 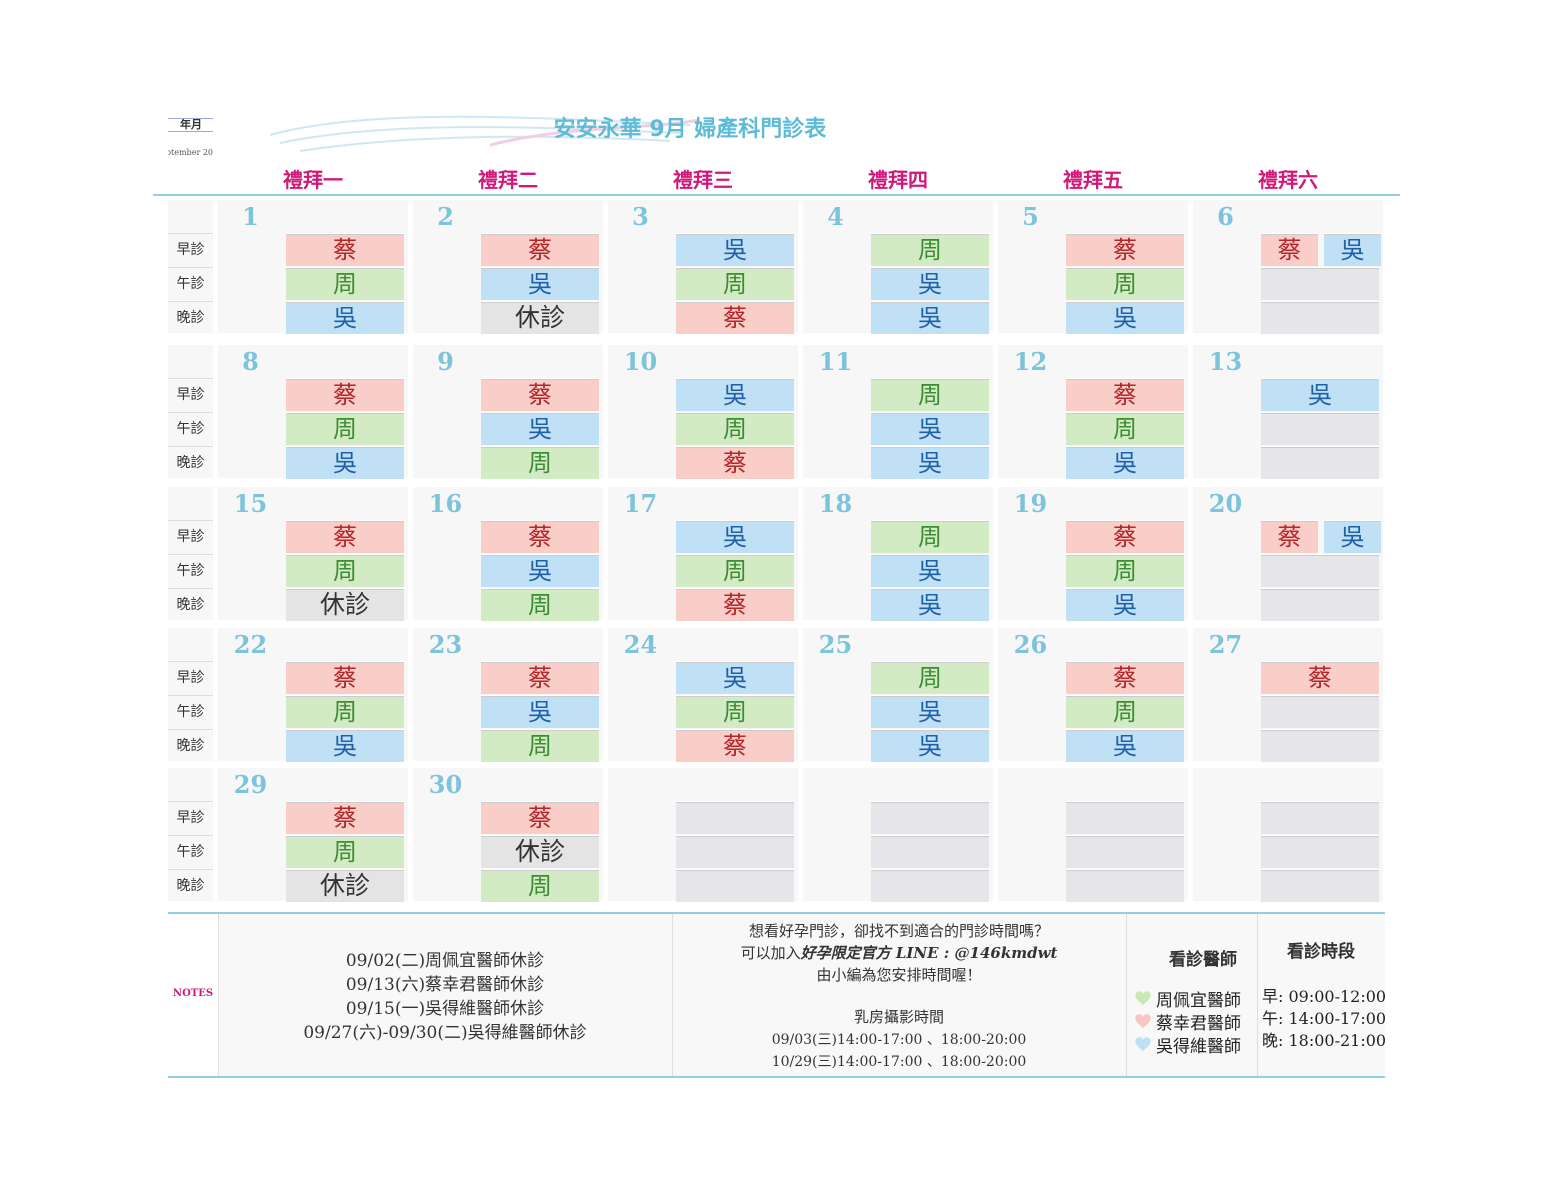 What do you see at coordinates (445, 961) in the screenshot?
I see `closure-note: 09/02(二)周佩宜醫師休診` at bounding box center [445, 961].